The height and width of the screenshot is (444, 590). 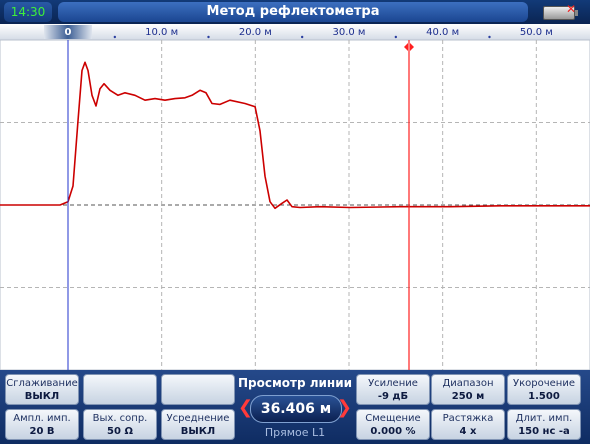 I want to click on top-bar: 14:30 Метод рефлектометра ✕, so click(x=295, y=12).